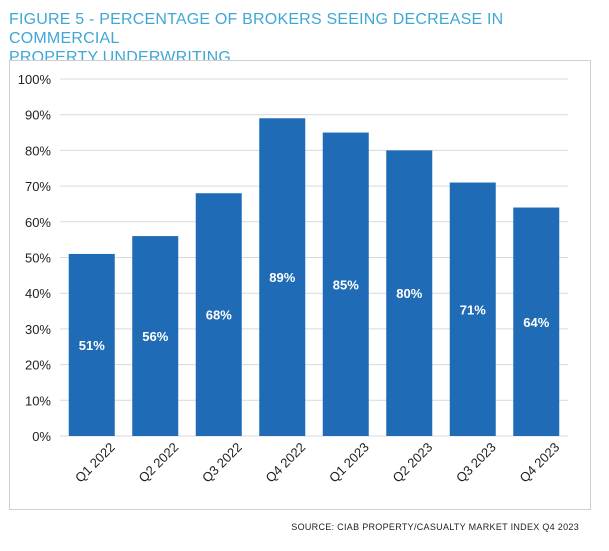 The image size is (609, 551). I want to click on bar-data-label: 80%, so click(409, 293).